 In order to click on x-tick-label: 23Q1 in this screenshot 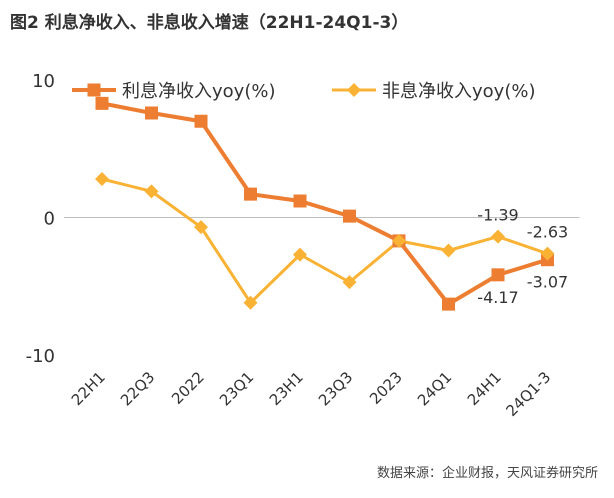, I will do `click(236, 388)`.